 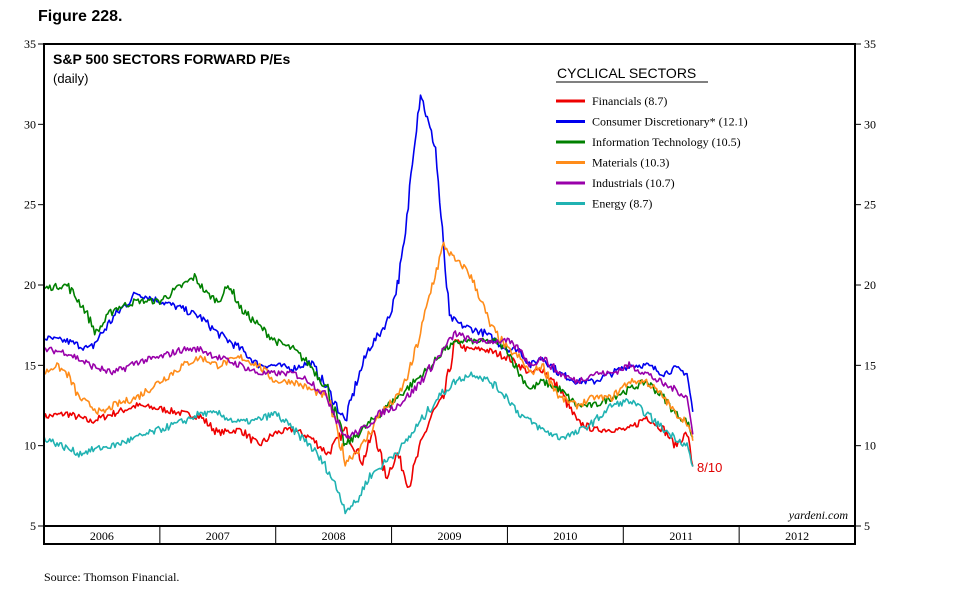 I want to click on legend-entry: Energy (8.7), so click(x=622, y=204).